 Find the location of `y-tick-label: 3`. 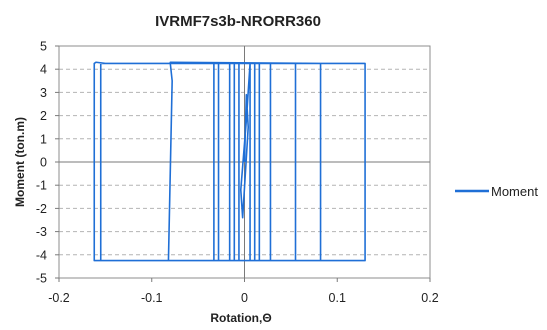

y-tick-label: 3 is located at coordinates (43, 93).